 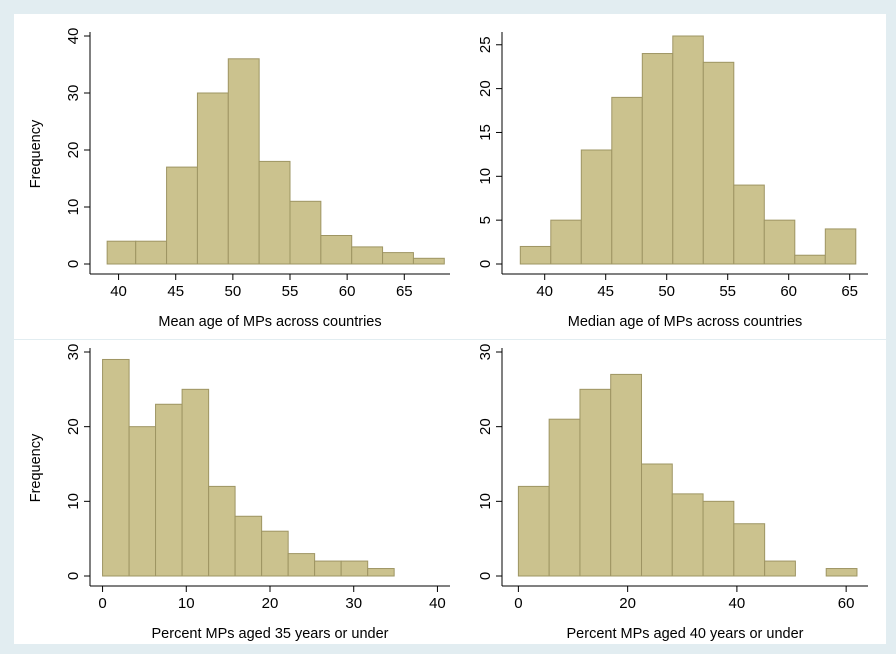 What do you see at coordinates (685, 322) in the screenshot?
I see `x-axis-title: Median age of MPs across countries` at bounding box center [685, 322].